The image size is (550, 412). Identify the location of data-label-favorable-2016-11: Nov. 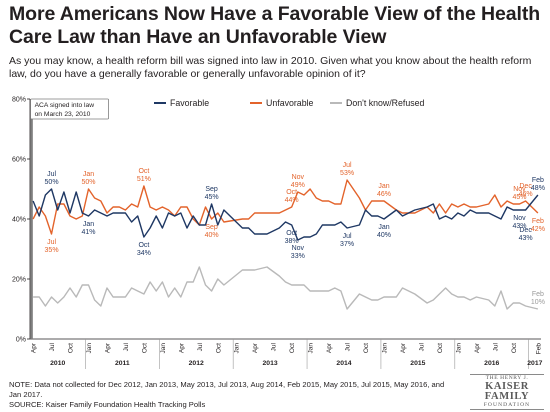
(519, 218).